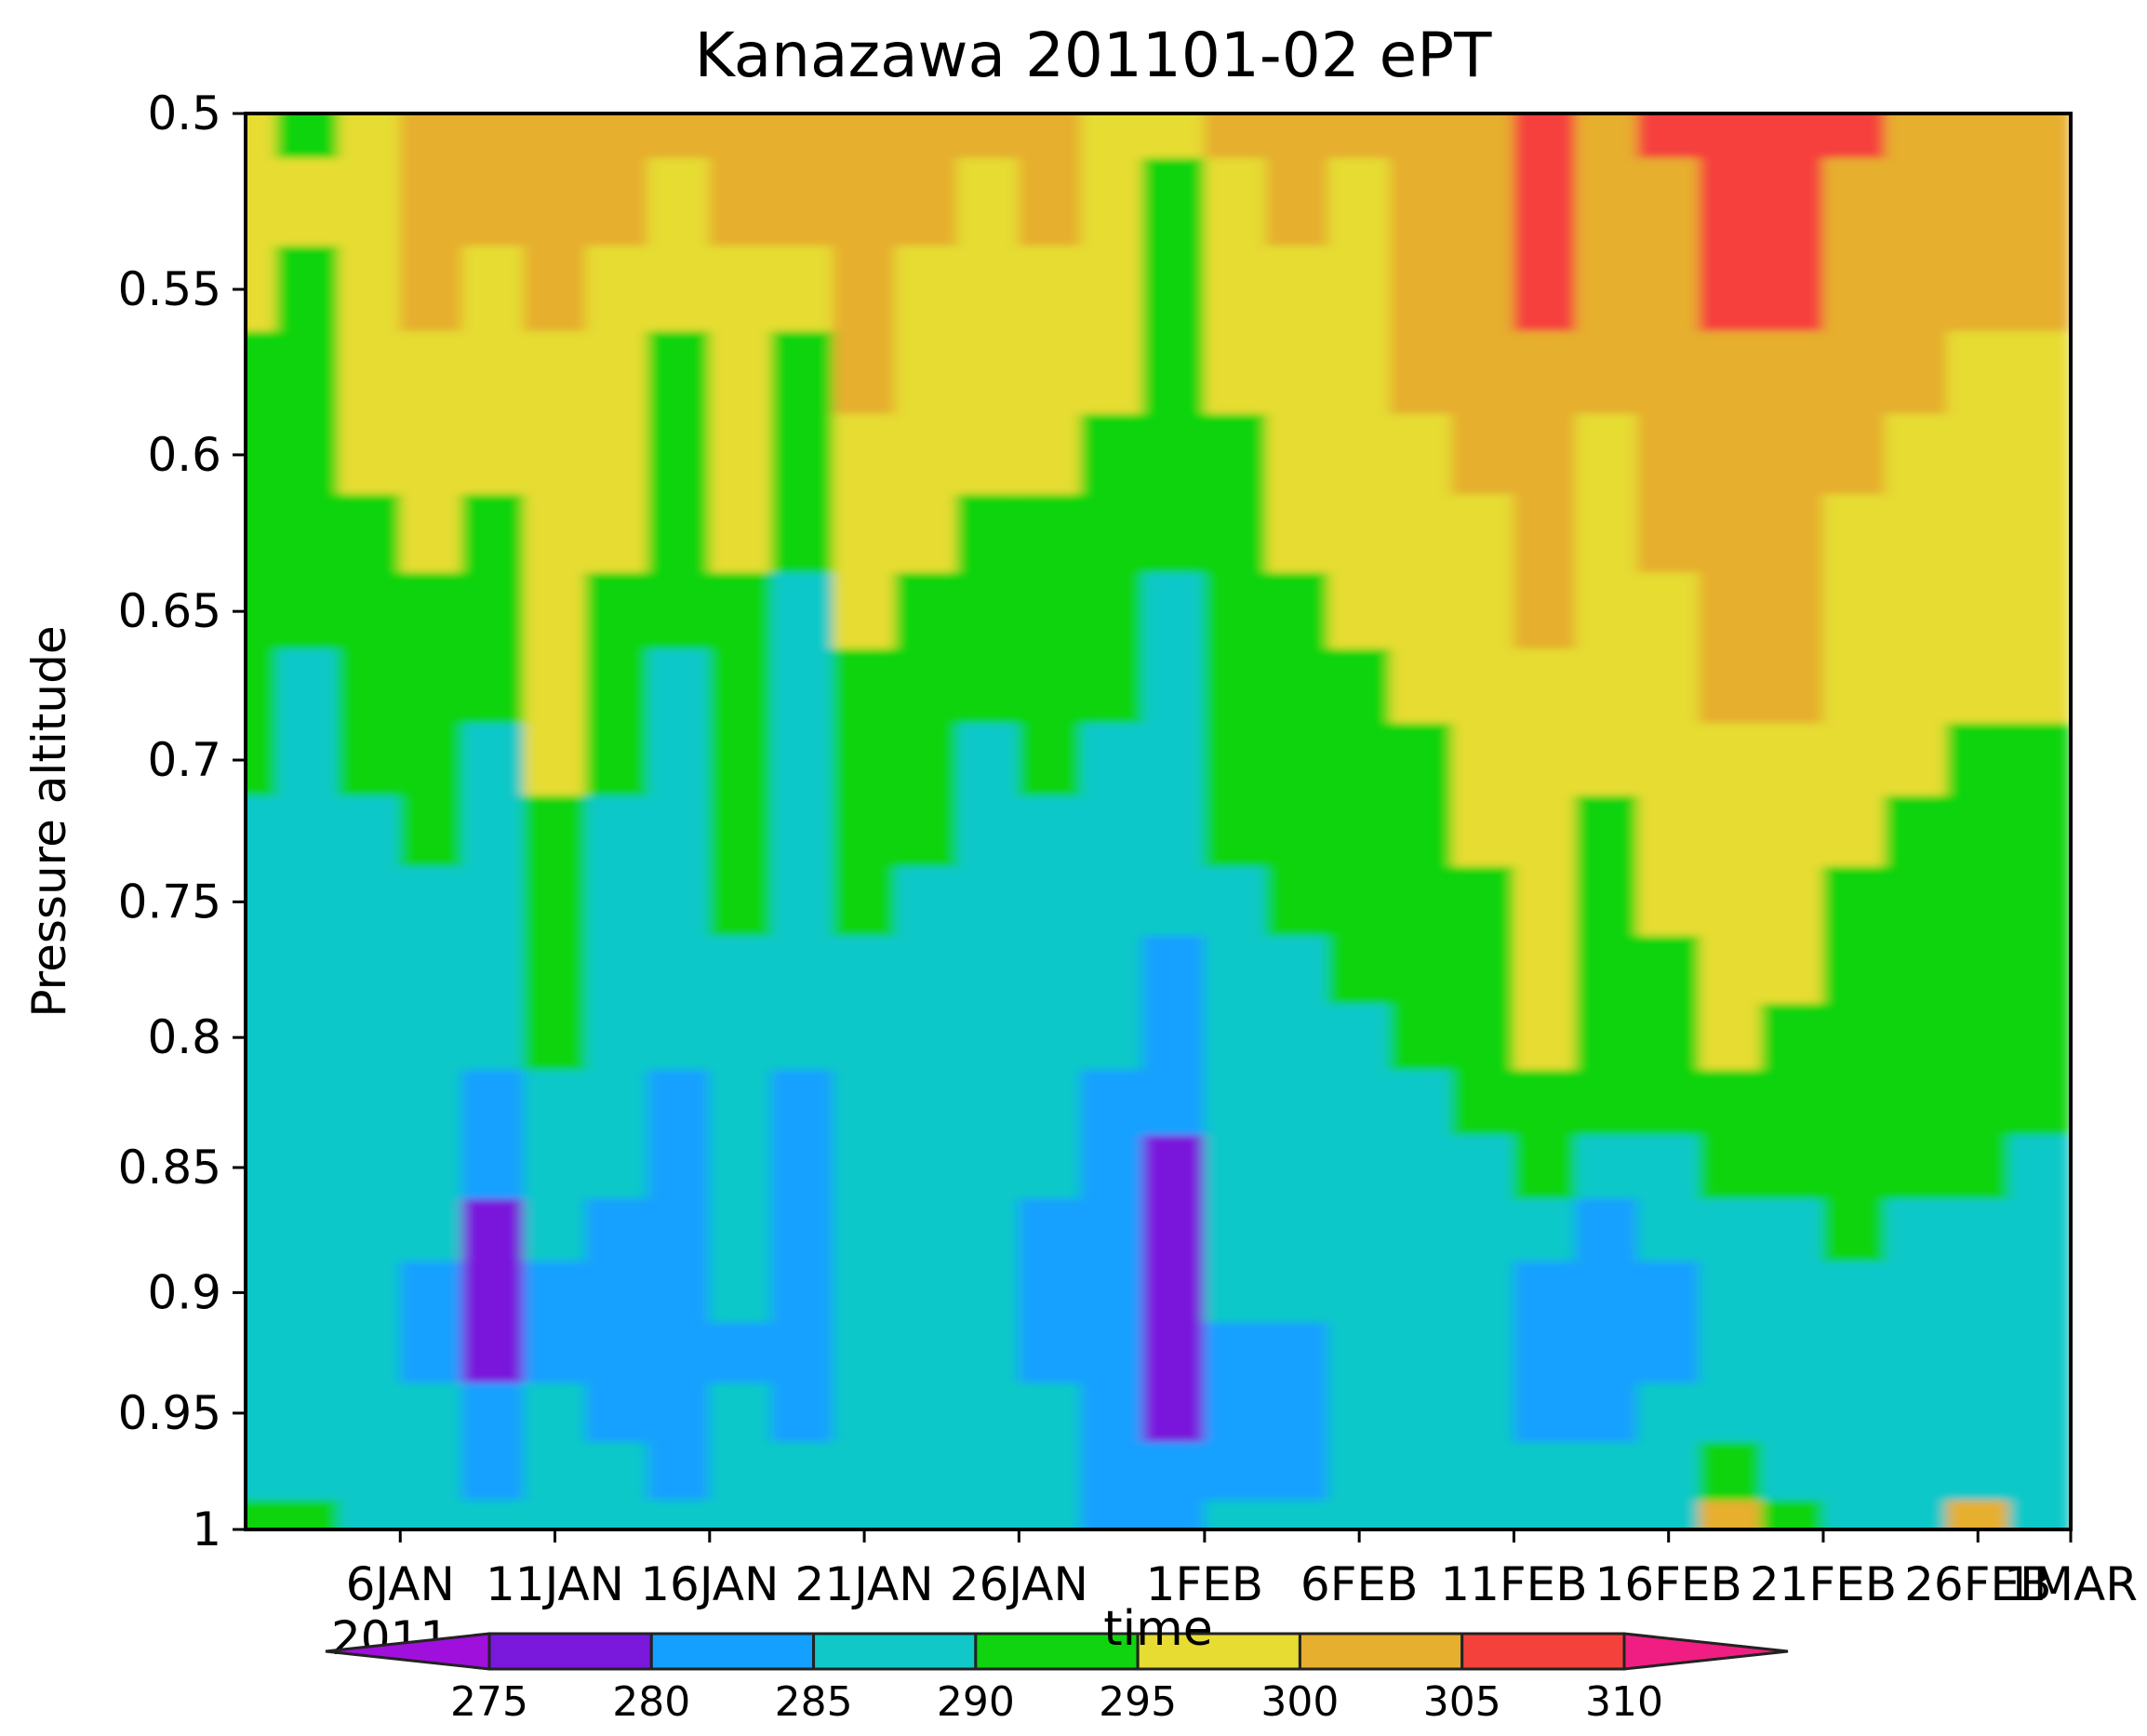 Image resolution: width=2147 pixels, height=1736 pixels. I want to click on x-tick-label: 26FEB, so click(1977, 1584).